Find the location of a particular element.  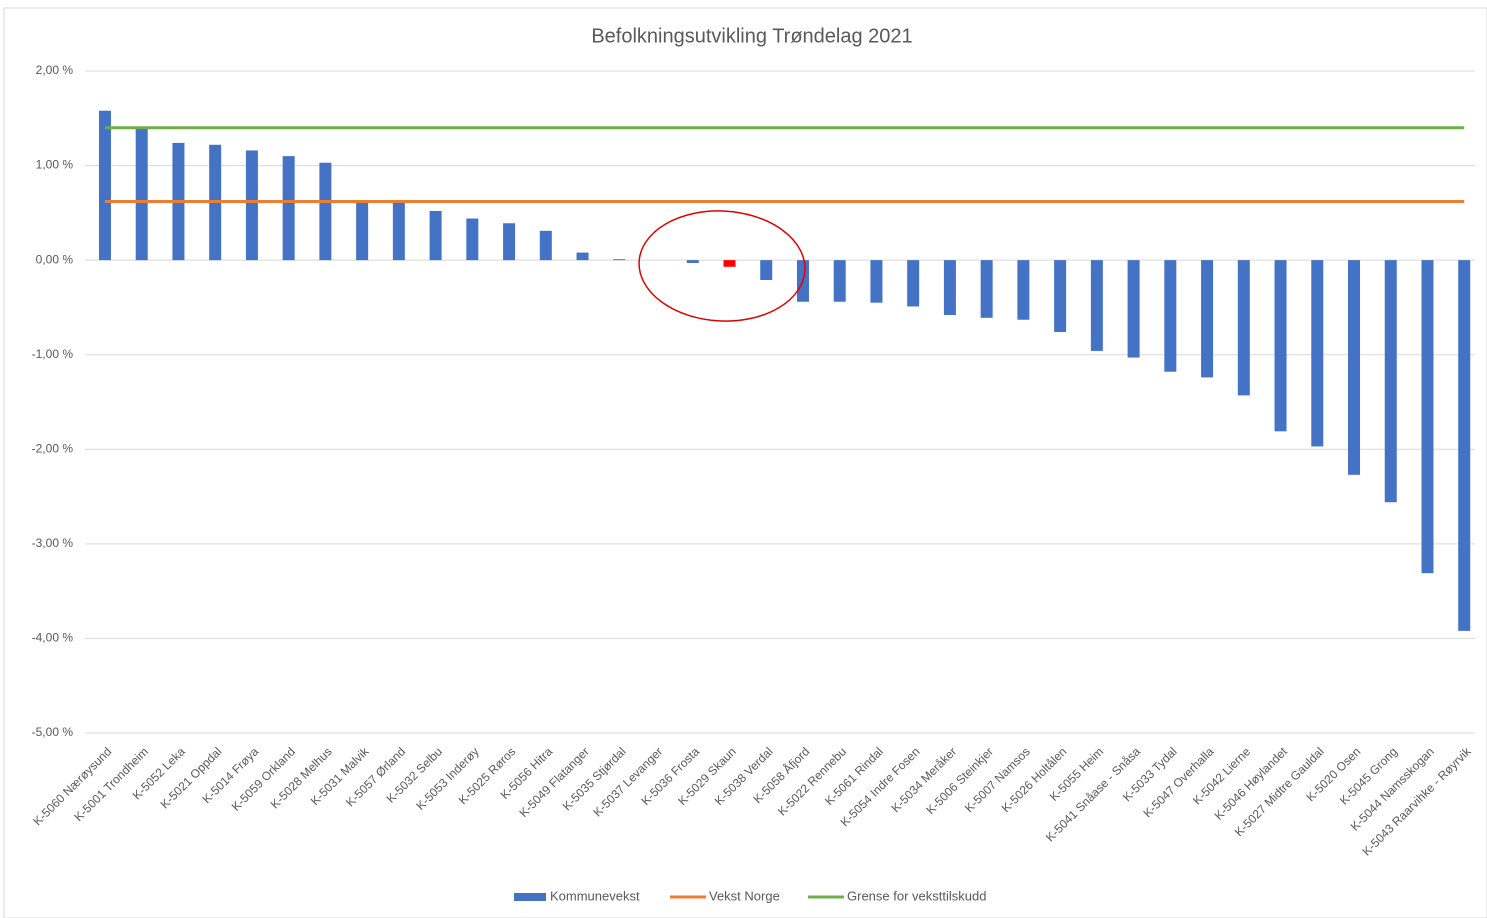

legend-label: Kommunevekst is located at coordinates (595, 895).